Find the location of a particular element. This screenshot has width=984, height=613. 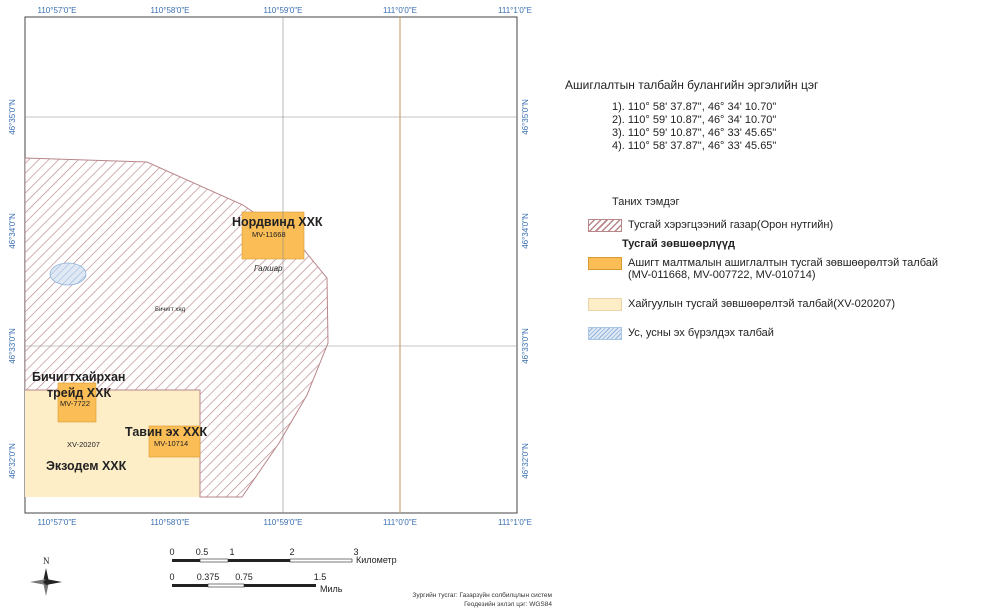

scale-bar-mile: 0 0.375 0.75 1.5 Миль is located at coordinates (255, 583).